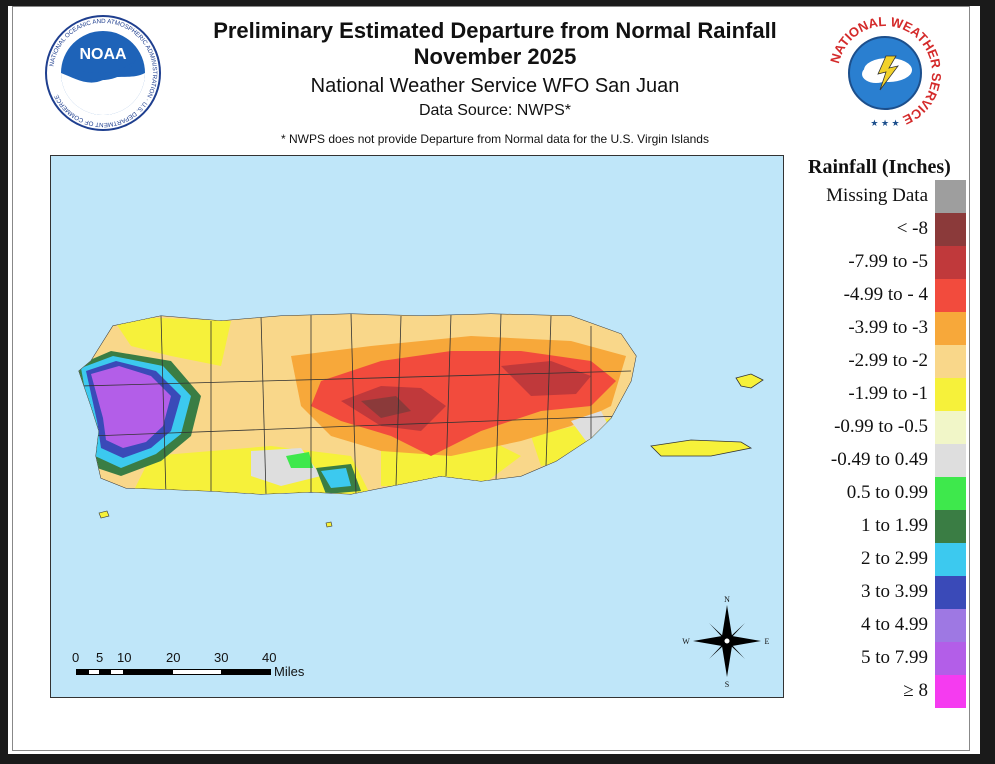 The width and height of the screenshot is (995, 764). What do you see at coordinates (894, 624) in the screenshot?
I see `legend-item-label: 4 to 4.99` at bounding box center [894, 624].